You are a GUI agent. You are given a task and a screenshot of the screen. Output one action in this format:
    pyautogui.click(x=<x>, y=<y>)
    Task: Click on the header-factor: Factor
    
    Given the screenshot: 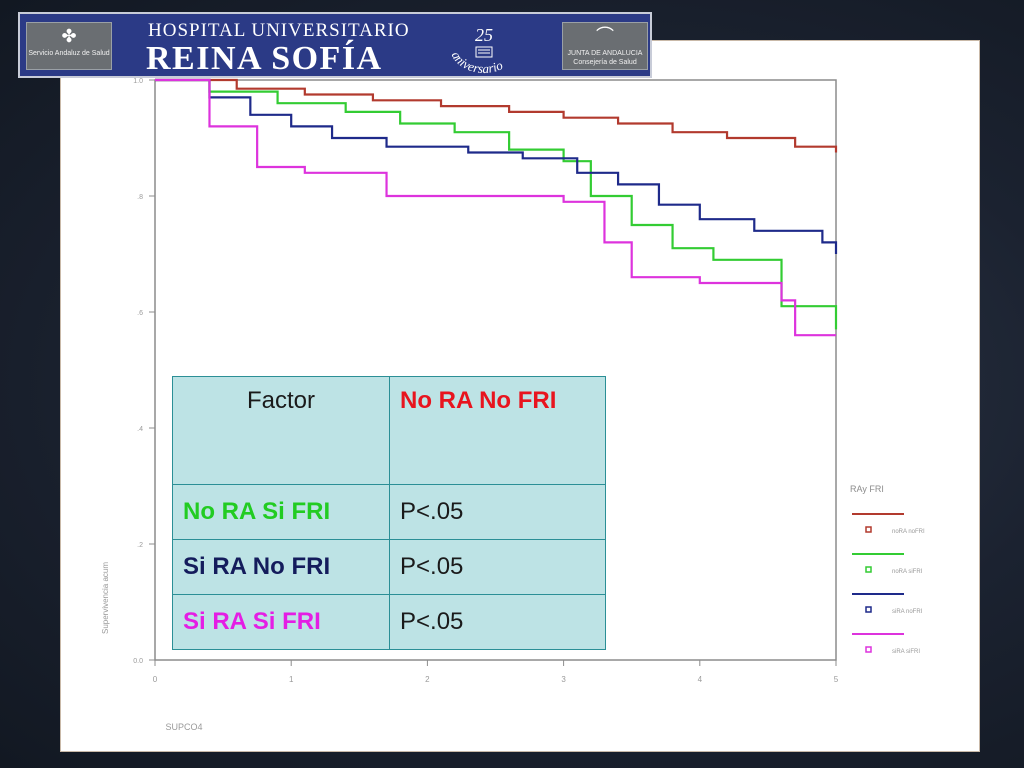 What is the action you would take?
    pyautogui.click(x=281, y=430)
    